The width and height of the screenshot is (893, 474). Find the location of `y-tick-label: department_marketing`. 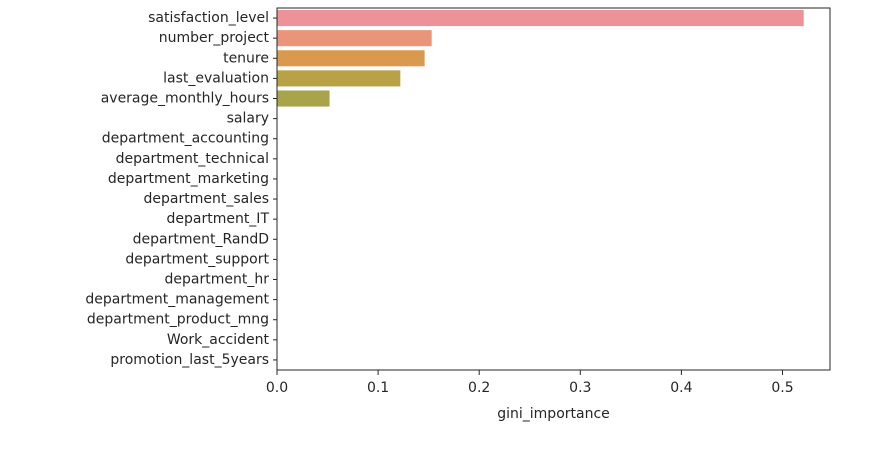

y-tick-label: department_marketing is located at coordinates (188, 179).